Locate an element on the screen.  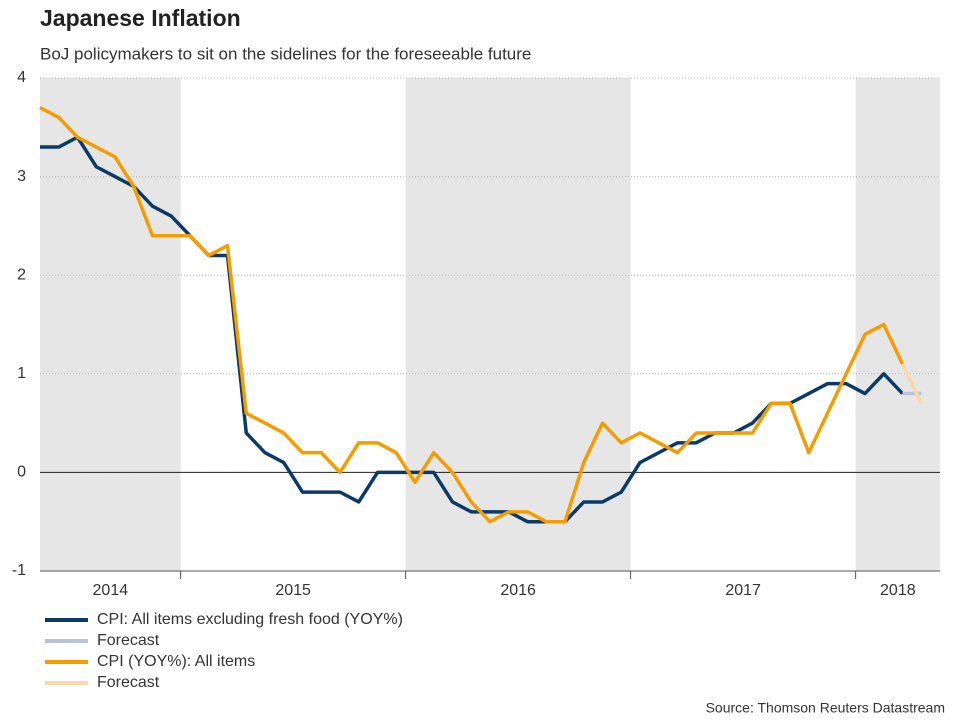
x-tick-label: 2017 is located at coordinates (743, 590).